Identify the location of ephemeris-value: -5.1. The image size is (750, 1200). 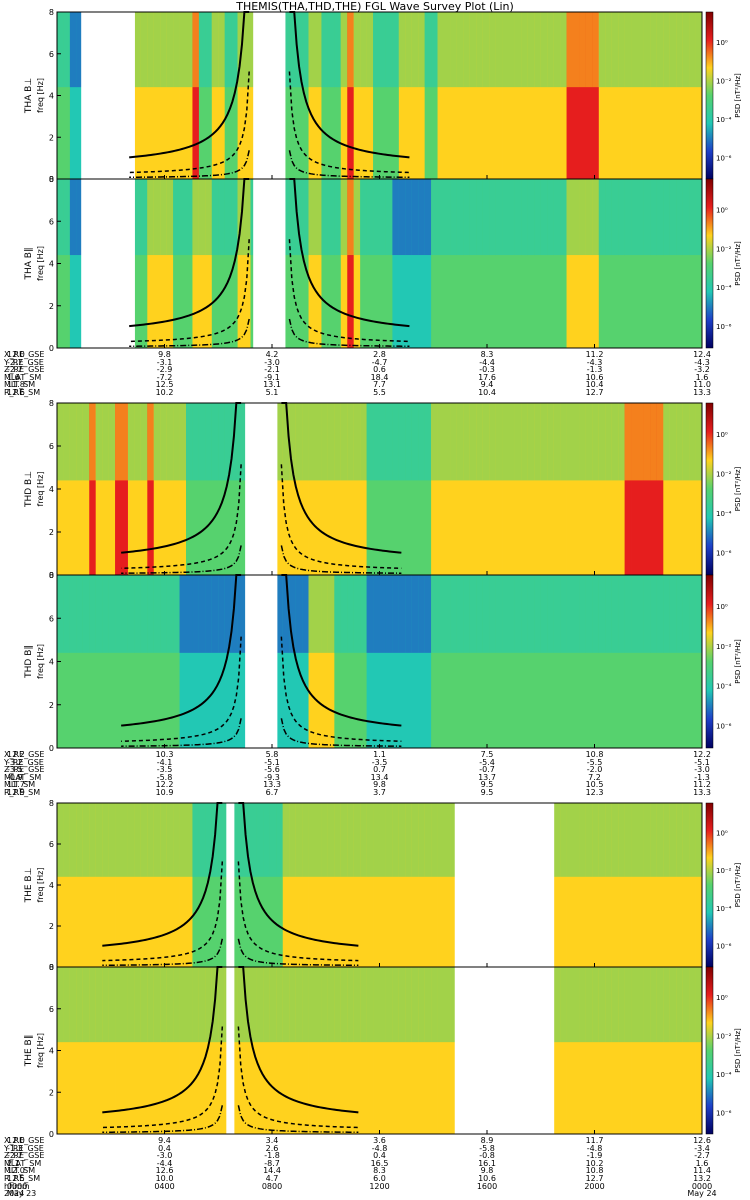
(272, 762).